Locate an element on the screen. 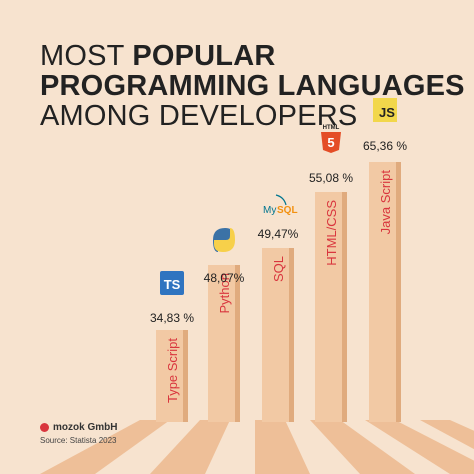 The image size is (474, 474). typescript-icon: TS is located at coordinates (172, 283).